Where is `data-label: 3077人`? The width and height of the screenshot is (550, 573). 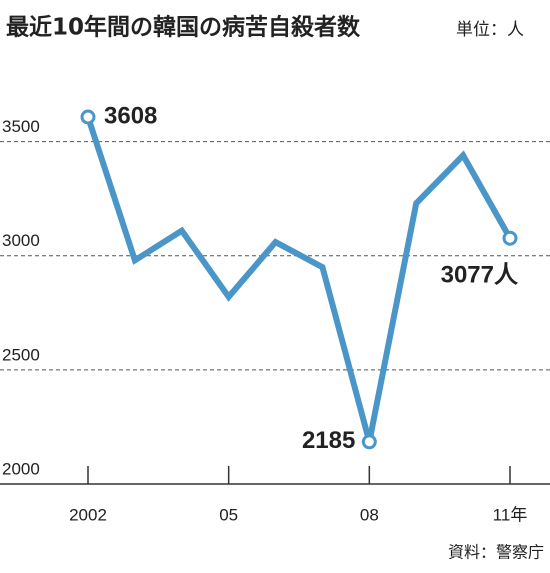
data-label: 3077人 is located at coordinates (479, 275).